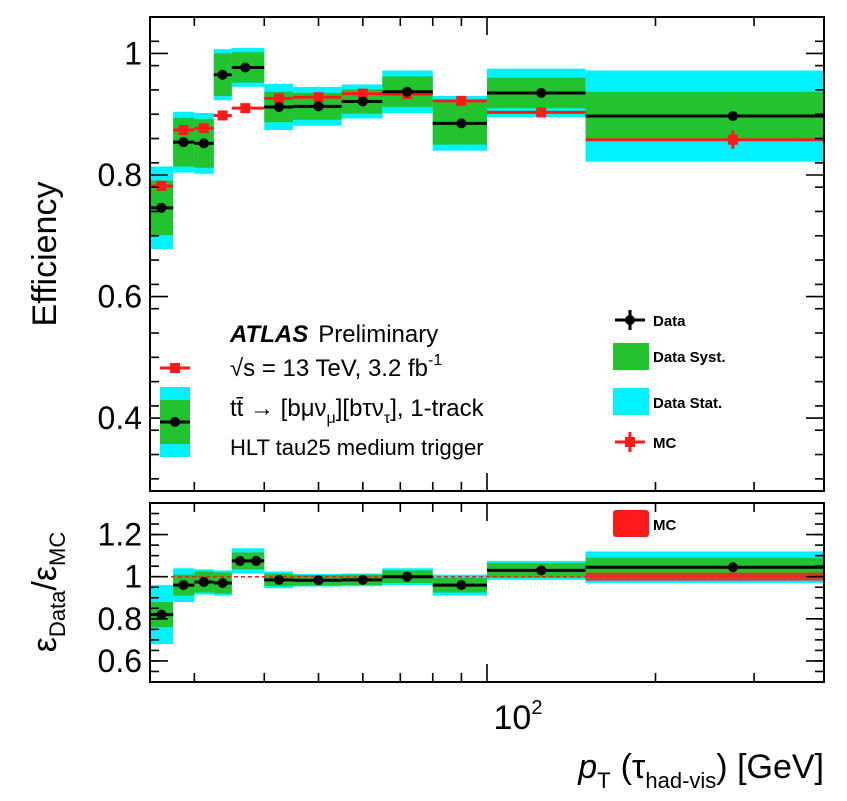  I want to click on energy-exponent: -1, so click(435, 360).